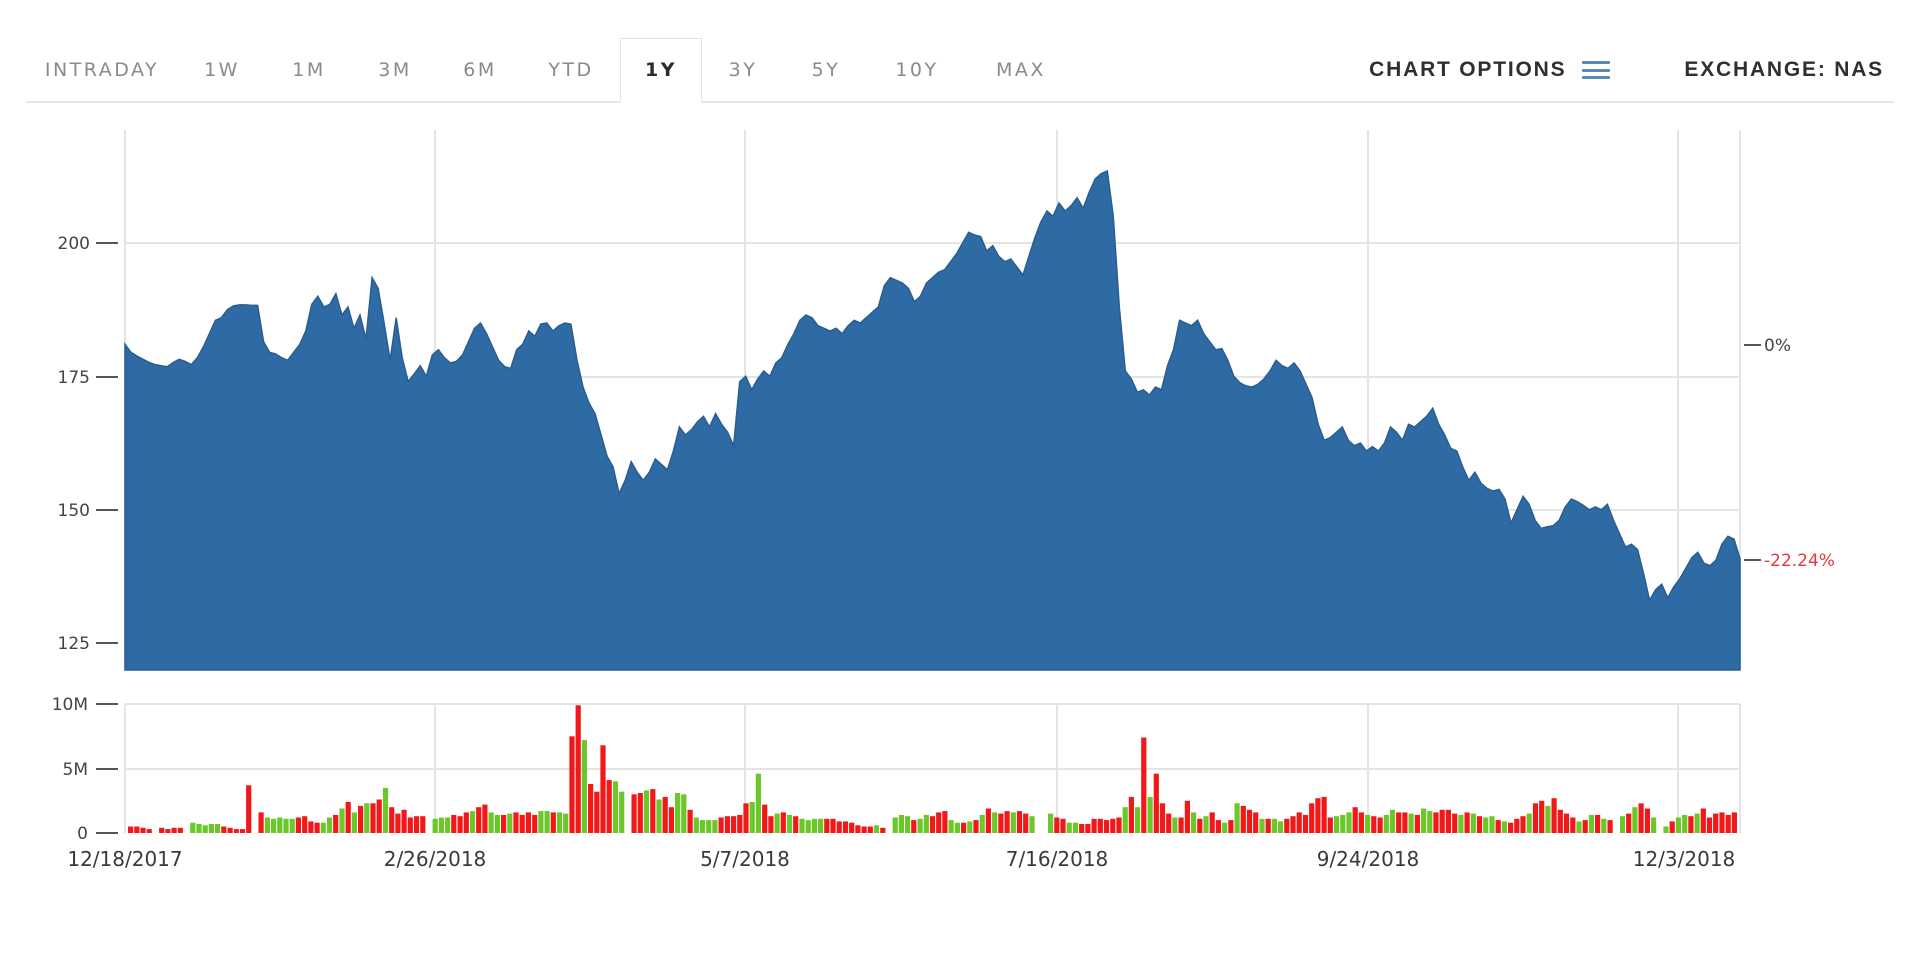 The height and width of the screenshot is (960, 1920). Describe the element at coordinates (917, 70) in the screenshot. I see `tab-10y: 10Y` at that location.